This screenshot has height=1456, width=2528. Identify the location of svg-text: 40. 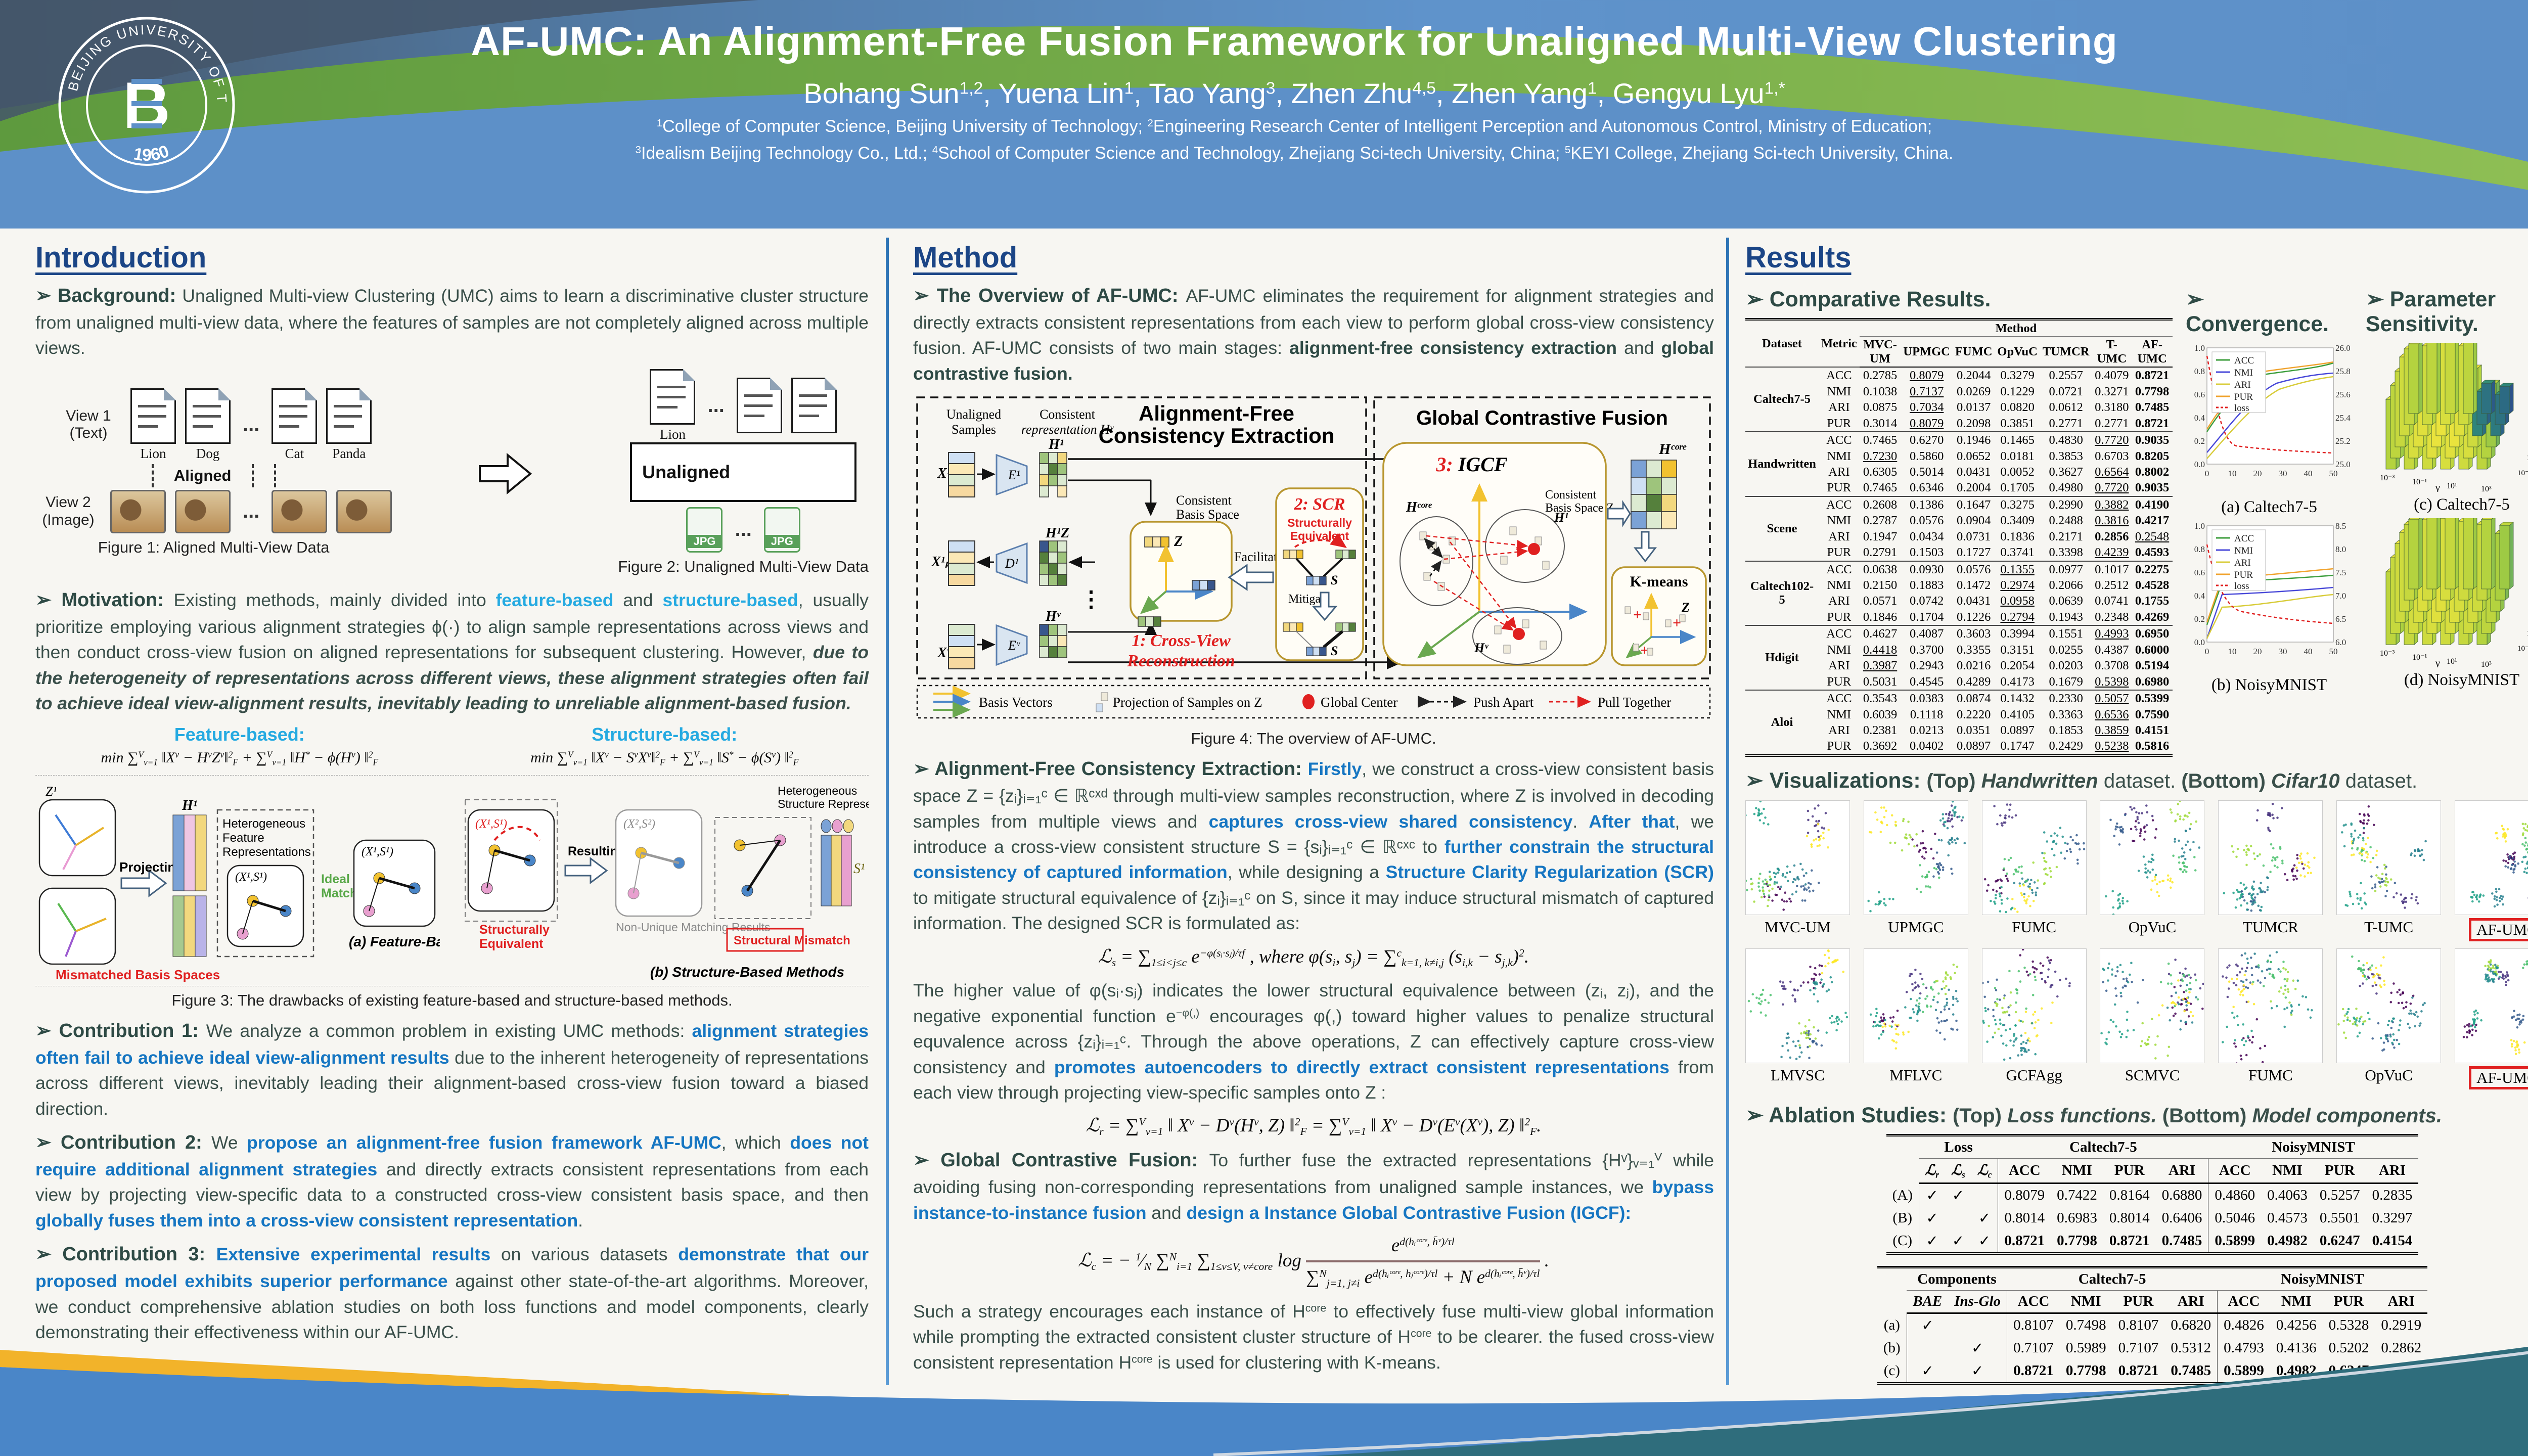
(2309, 473).